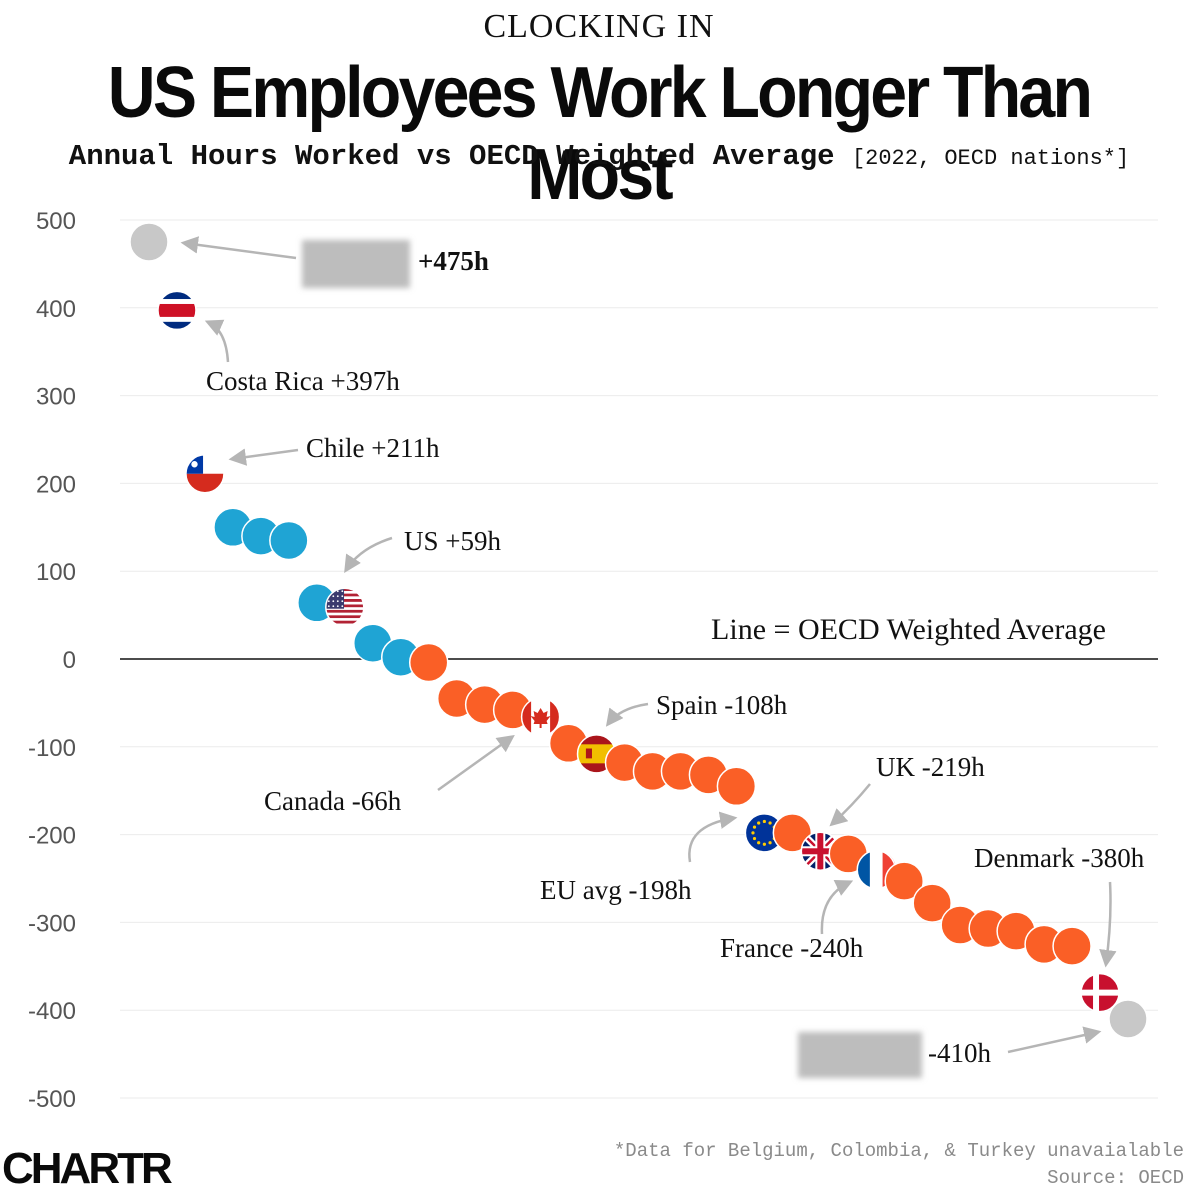 This screenshot has height=1198, width=1198. What do you see at coordinates (69, 660) in the screenshot?
I see `y-tick-label: 0` at bounding box center [69, 660].